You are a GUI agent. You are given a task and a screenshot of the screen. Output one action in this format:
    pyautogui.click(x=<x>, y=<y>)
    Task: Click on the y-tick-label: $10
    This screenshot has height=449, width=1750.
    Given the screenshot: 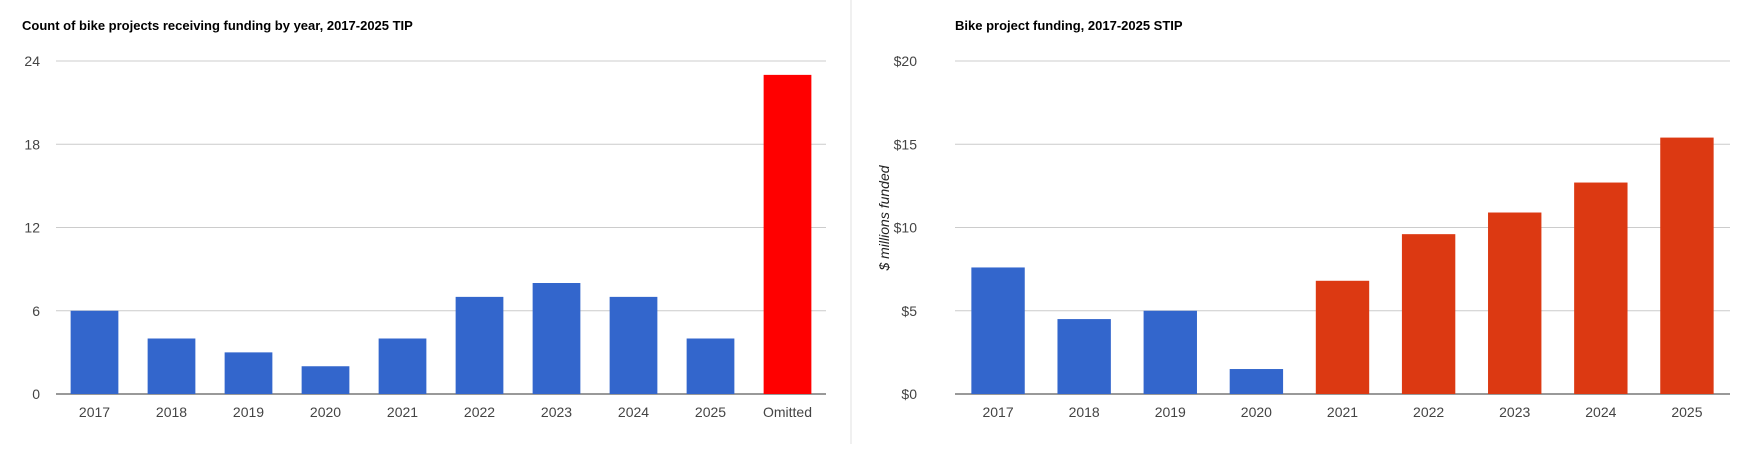 What is the action you would take?
    pyautogui.click(x=906, y=228)
    